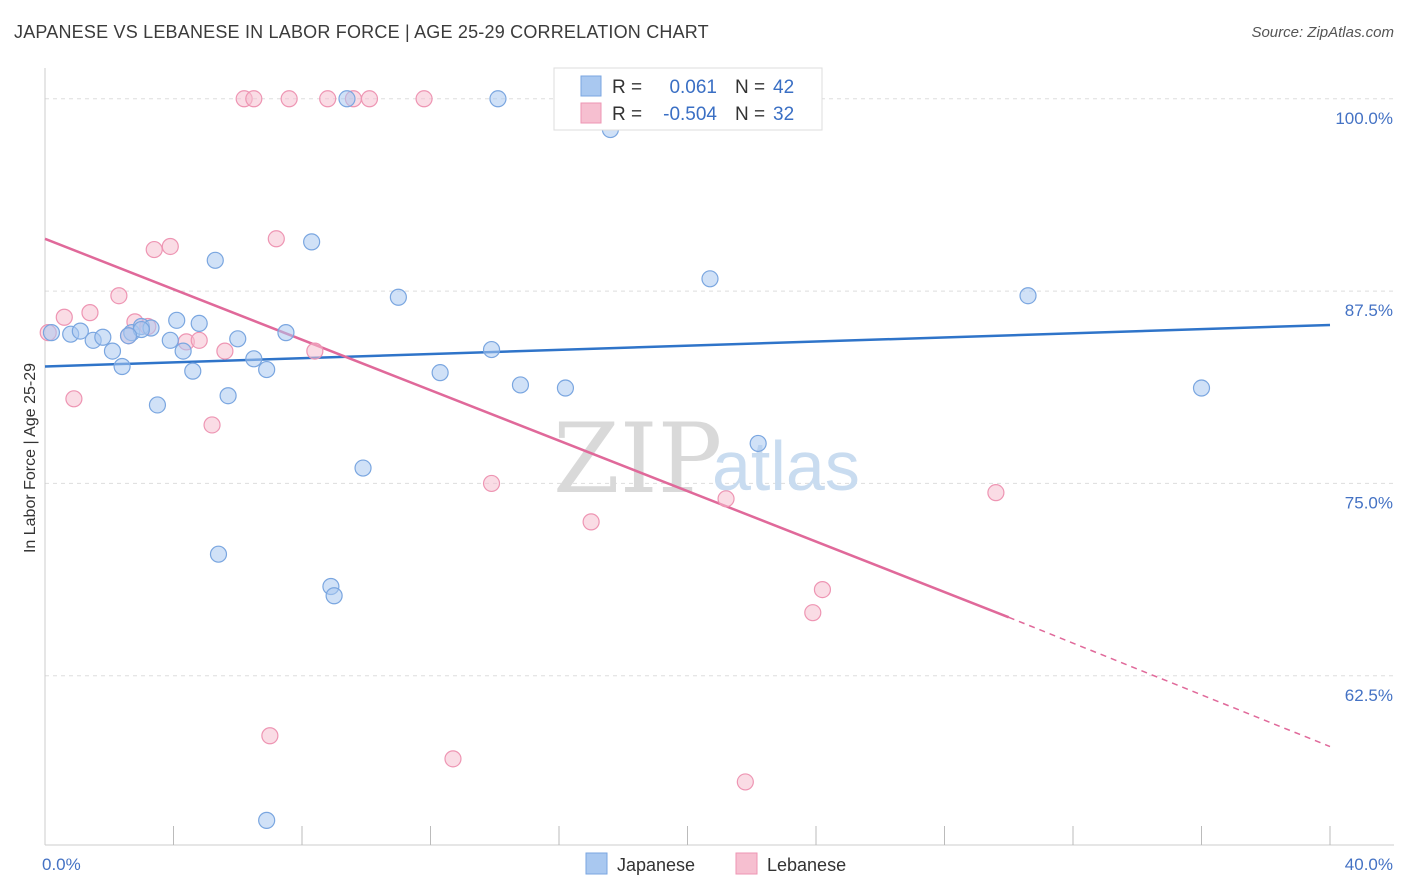 Image resolution: width=1406 pixels, height=892 pixels. Describe the element at coordinates (30, 458) in the screenshot. I see `y-axis-title: In Labor Force | Age 25-29` at that location.